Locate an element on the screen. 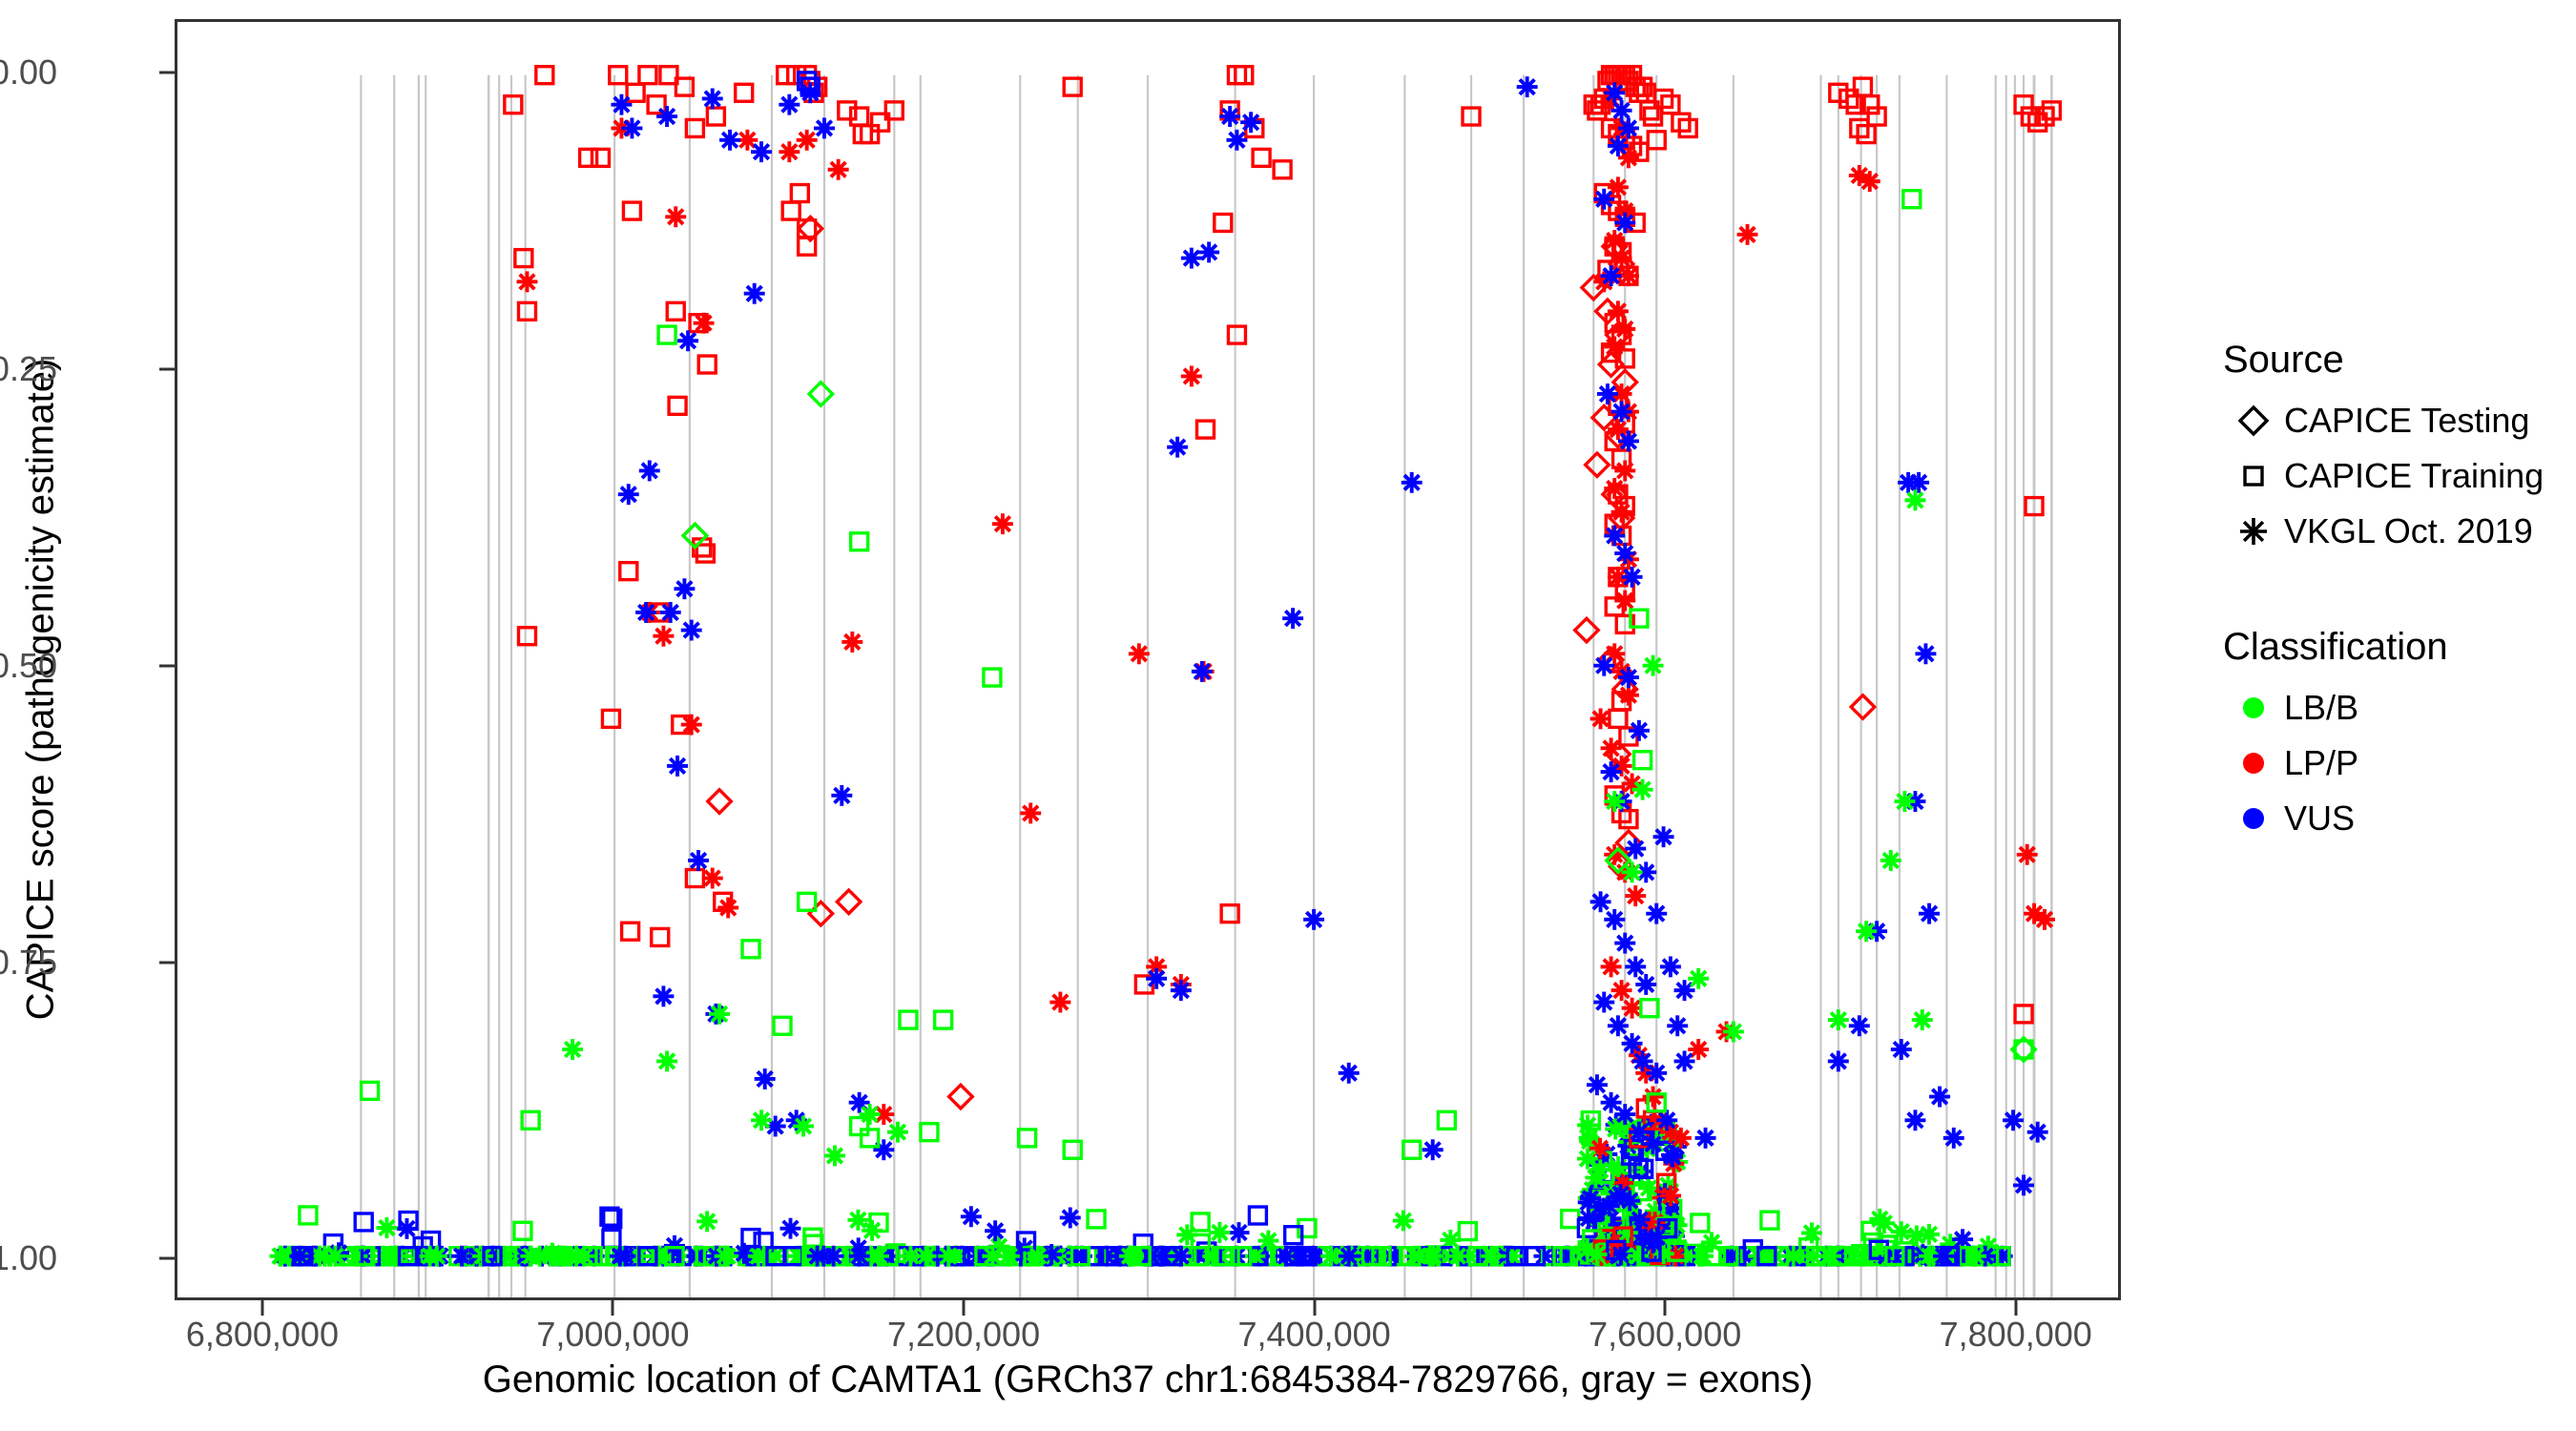 Image resolution: width=2576 pixels, height=1431 pixels. legend-classification-rows: LB/B LP/P VUS is located at coordinates (2394, 763).